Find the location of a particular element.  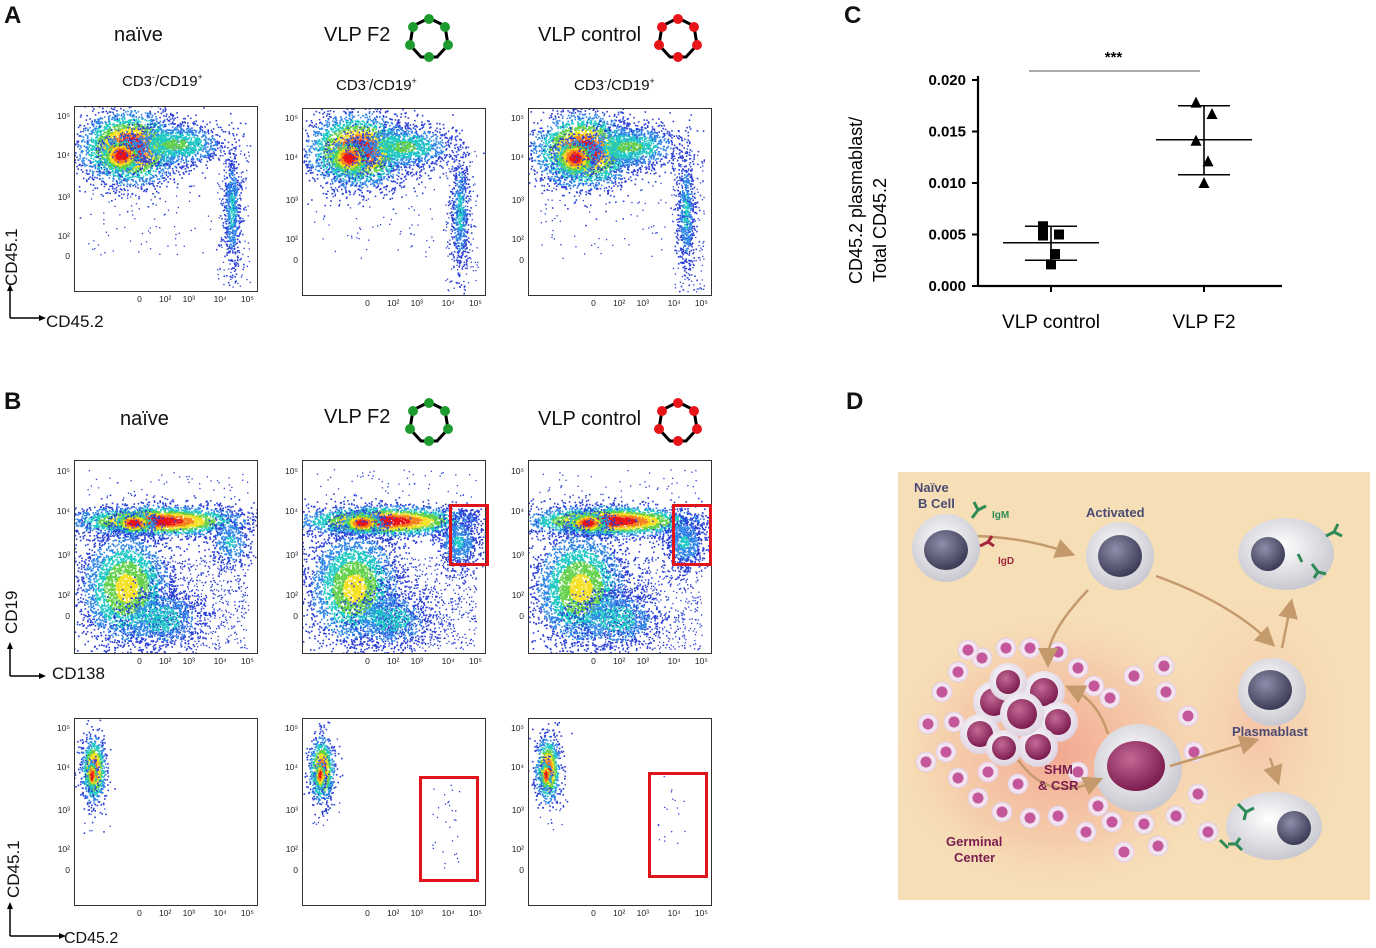

y-axis-label-line2: Total CD45.2 is located at coordinates (880, 230).